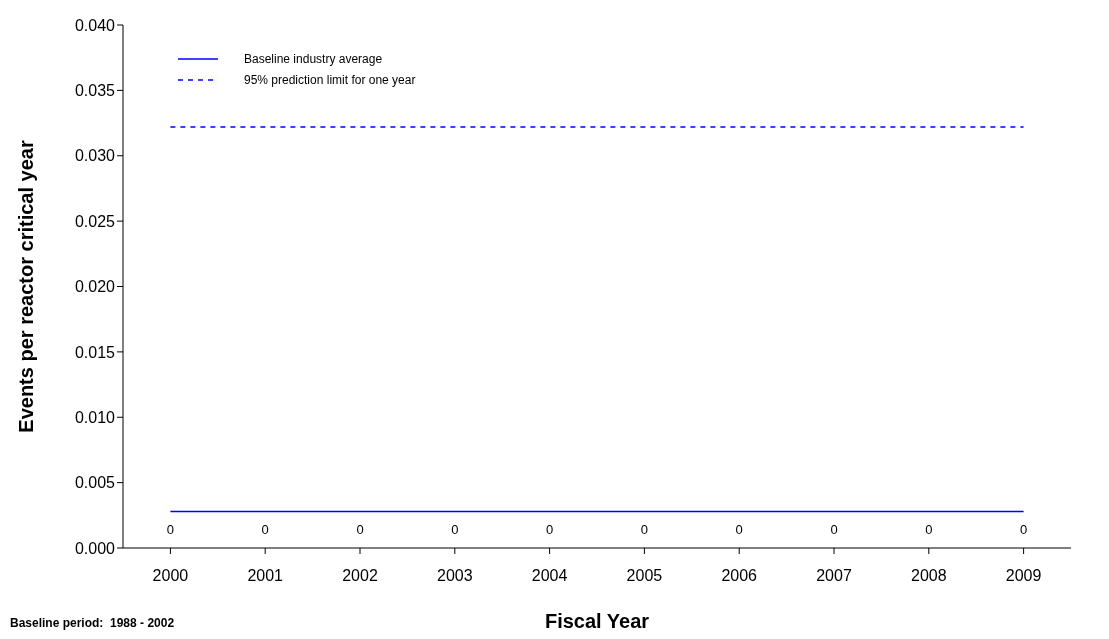 The width and height of the screenshot is (1109, 639). I want to click on y-axis-title: Events per reactor critical year, so click(26, 286).